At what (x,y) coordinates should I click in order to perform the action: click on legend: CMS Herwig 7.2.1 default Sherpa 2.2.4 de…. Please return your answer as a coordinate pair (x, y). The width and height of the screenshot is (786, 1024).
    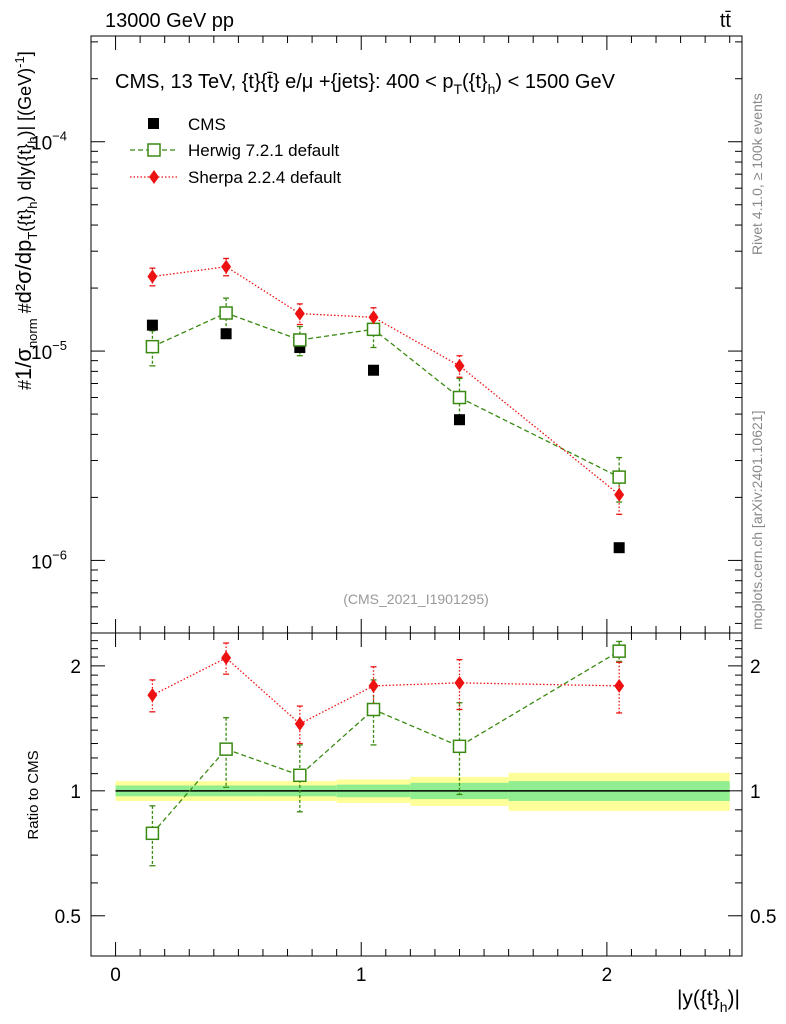
    Looking at the image, I should click on (235, 151).